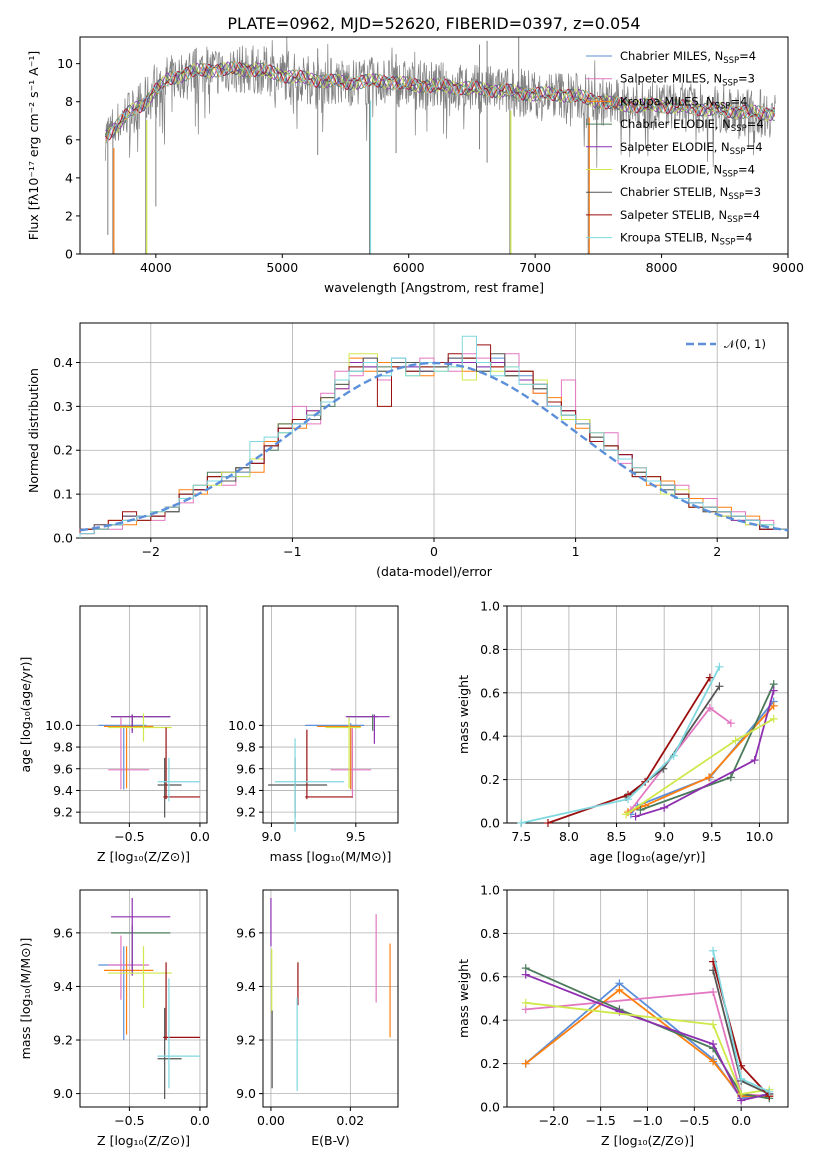 The height and width of the screenshot is (1170, 819). Describe the element at coordinates (69, 139) in the screenshot. I see `y-tick-label: 6` at that location.